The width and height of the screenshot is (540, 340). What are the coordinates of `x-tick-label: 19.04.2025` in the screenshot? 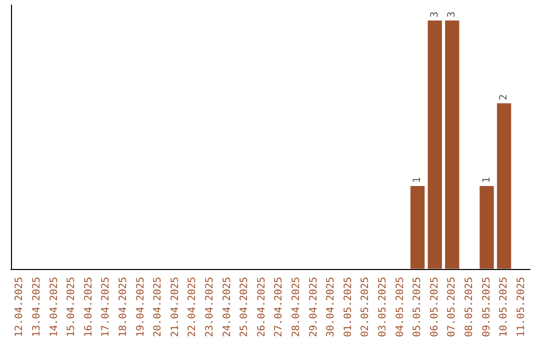 It's located at (140, 307).